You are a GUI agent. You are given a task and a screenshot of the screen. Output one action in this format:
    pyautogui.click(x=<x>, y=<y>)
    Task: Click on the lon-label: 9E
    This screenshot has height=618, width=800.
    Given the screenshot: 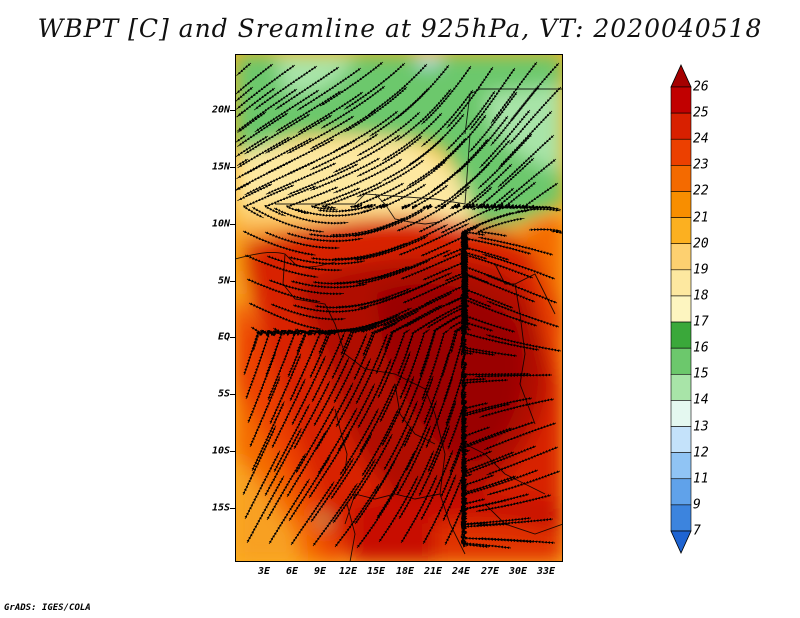 What is the action you would take?
    pyautogui.click(x=320, y=571)
    